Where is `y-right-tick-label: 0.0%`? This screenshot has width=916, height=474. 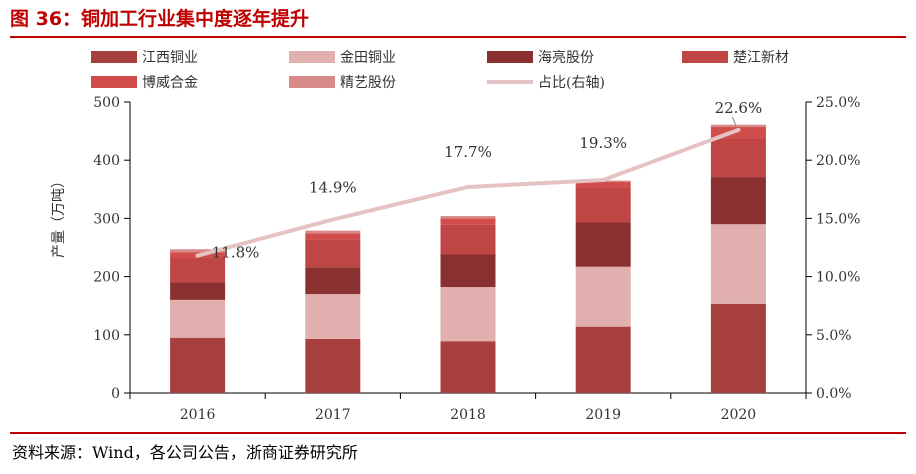 y-right-tick-label: 0.0% is located at coordinates (834, 394).